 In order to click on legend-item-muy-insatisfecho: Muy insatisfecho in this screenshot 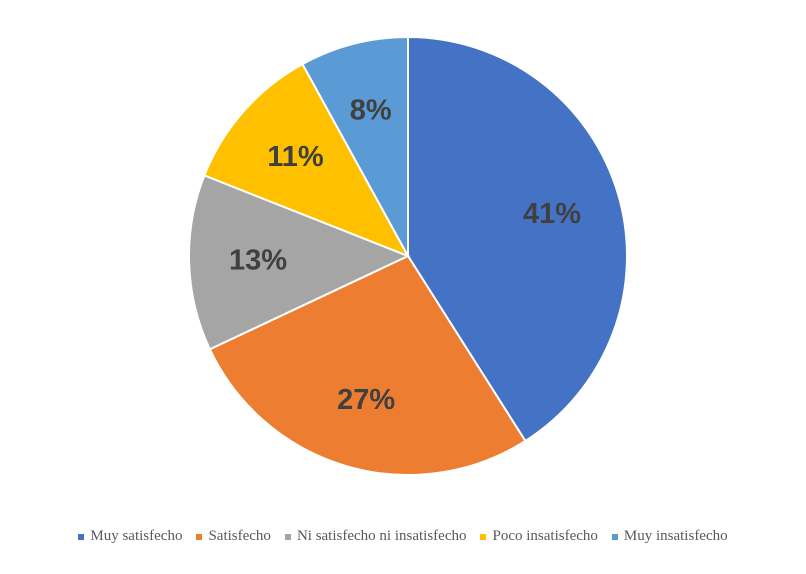, I will do `click(669, 536)`.